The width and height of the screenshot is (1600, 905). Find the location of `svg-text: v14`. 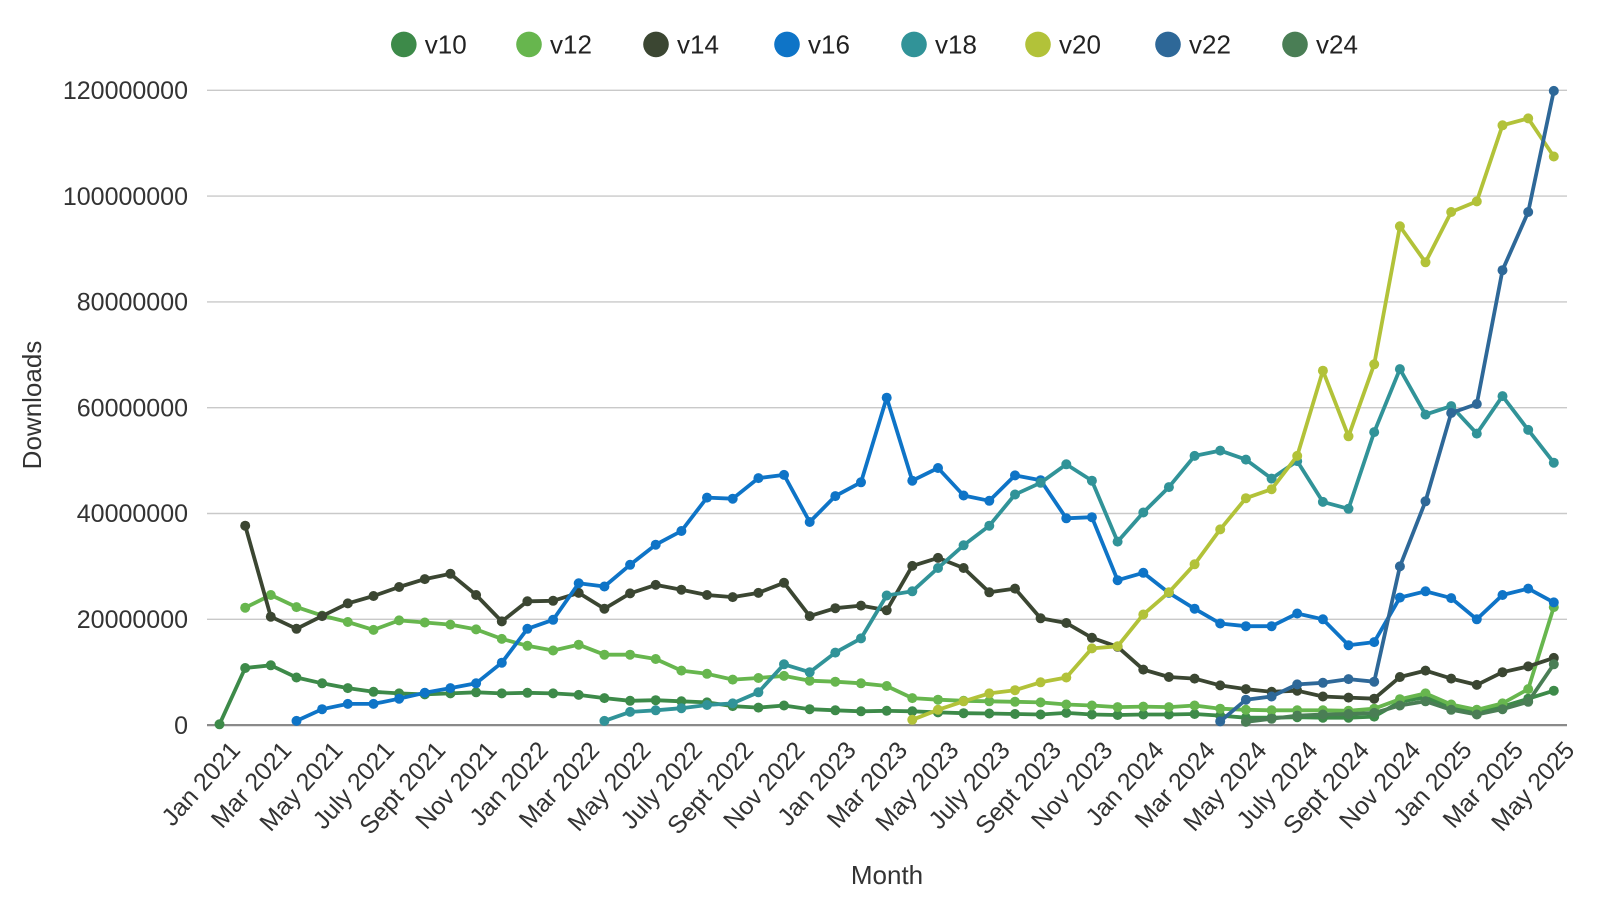

svg-text: v14 is located at coordinates (698, 45).